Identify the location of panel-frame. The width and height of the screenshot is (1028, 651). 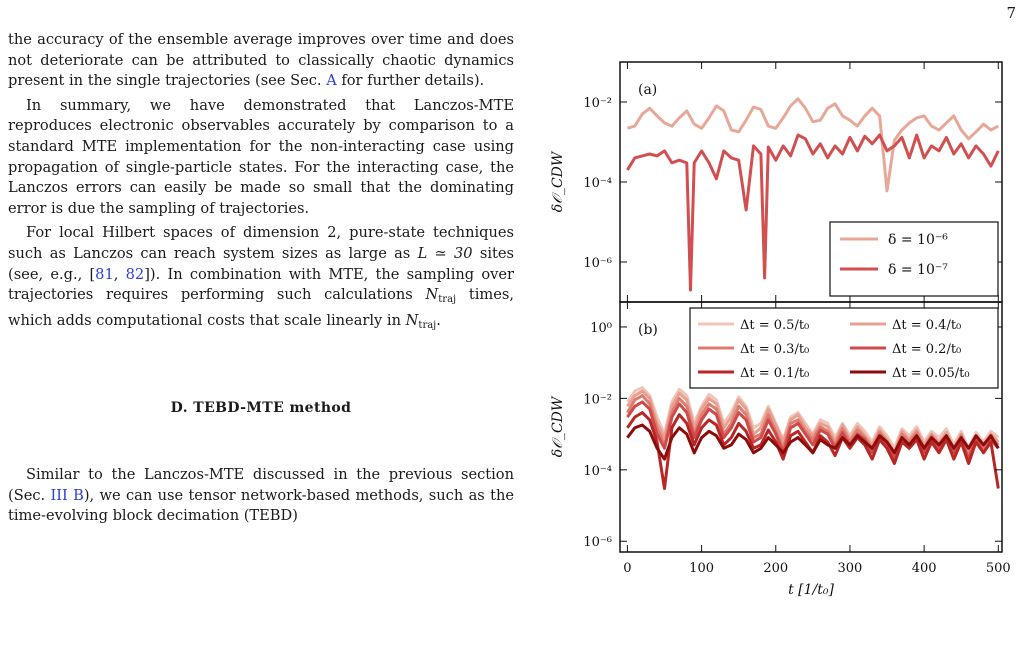
(811, 427).